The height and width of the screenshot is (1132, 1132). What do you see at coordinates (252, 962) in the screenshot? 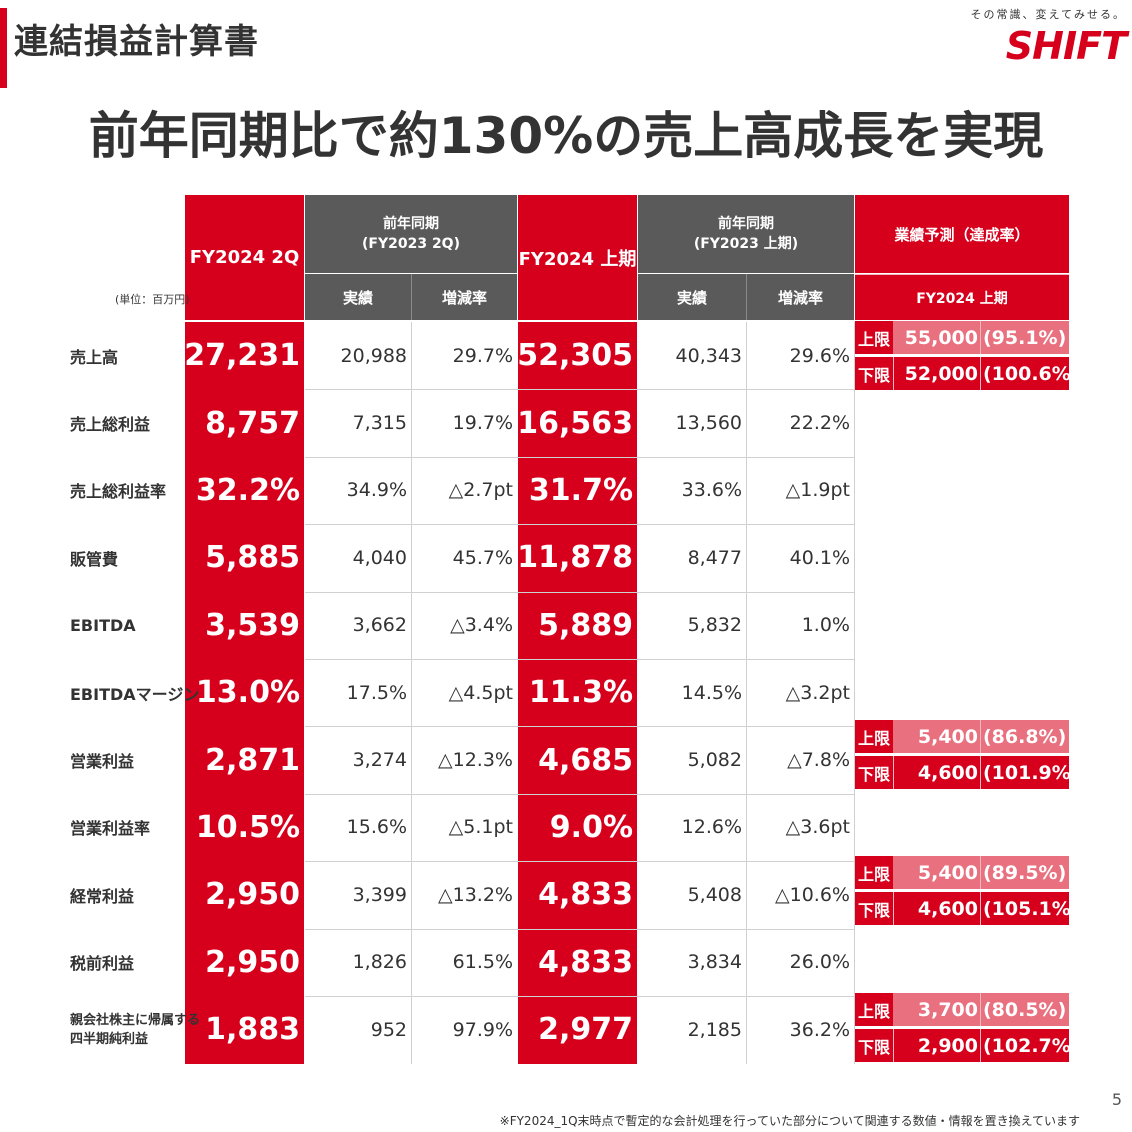
I see `fy2024-2q-value: 2,950` at bounding box center [252, 962].